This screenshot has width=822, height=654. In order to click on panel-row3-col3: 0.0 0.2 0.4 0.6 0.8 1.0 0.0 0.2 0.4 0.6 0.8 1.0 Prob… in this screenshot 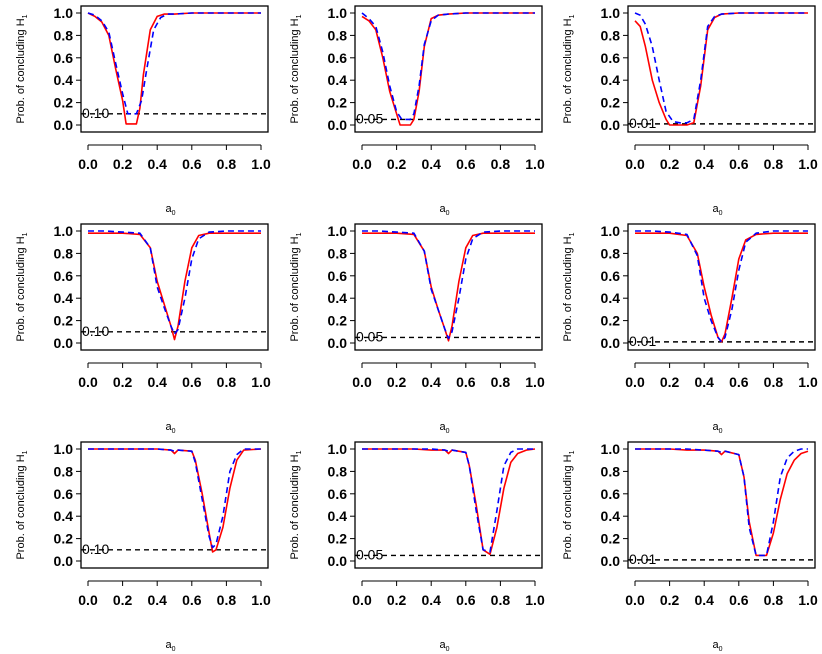, I will do `click(690, 547)`.